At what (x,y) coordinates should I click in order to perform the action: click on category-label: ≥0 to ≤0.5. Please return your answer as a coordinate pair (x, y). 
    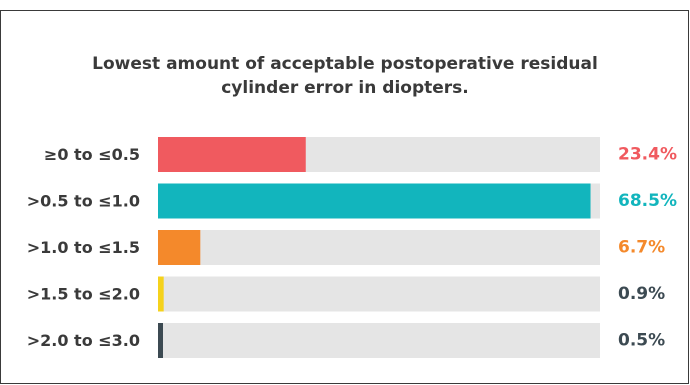
    Looking at the image, I should click on (92, 154).